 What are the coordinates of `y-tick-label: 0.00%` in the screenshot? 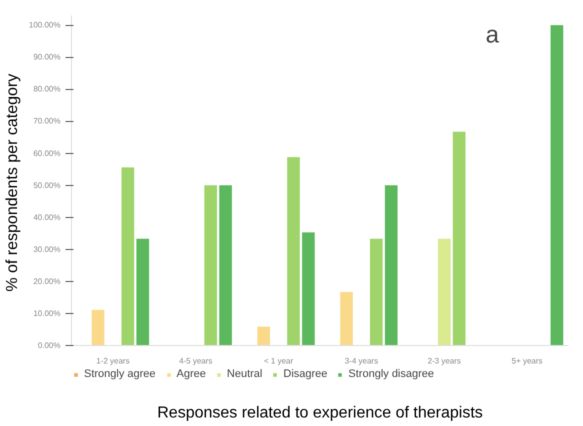 It's located at (49, 345).